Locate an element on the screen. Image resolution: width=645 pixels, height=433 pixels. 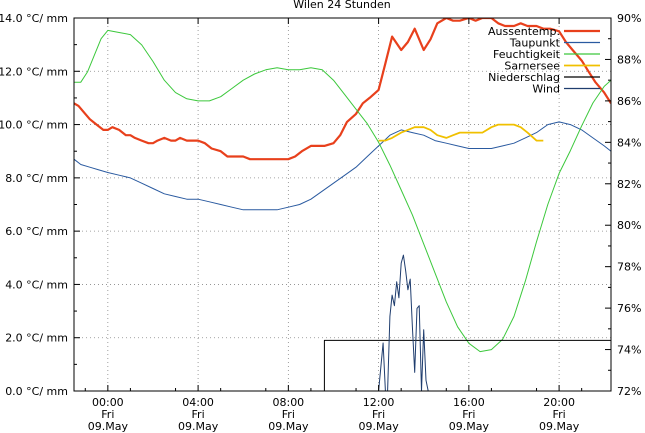
y-left-tick-label: 8.0 °C/ mm is located at coordinates (36, 178).